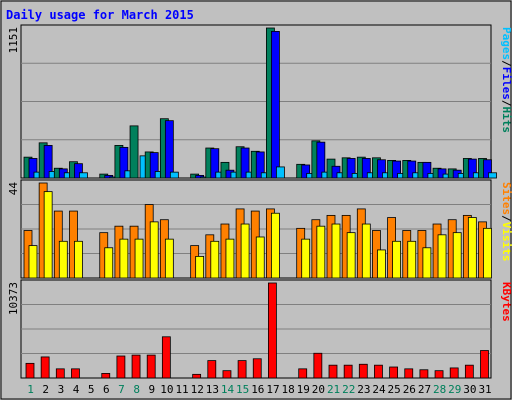 The height and width of the screenshot is (400, 512). Describe the element at coordinates (76, 389) in the screenshot. I see `x-tick-label-day-4: 4` at that location.